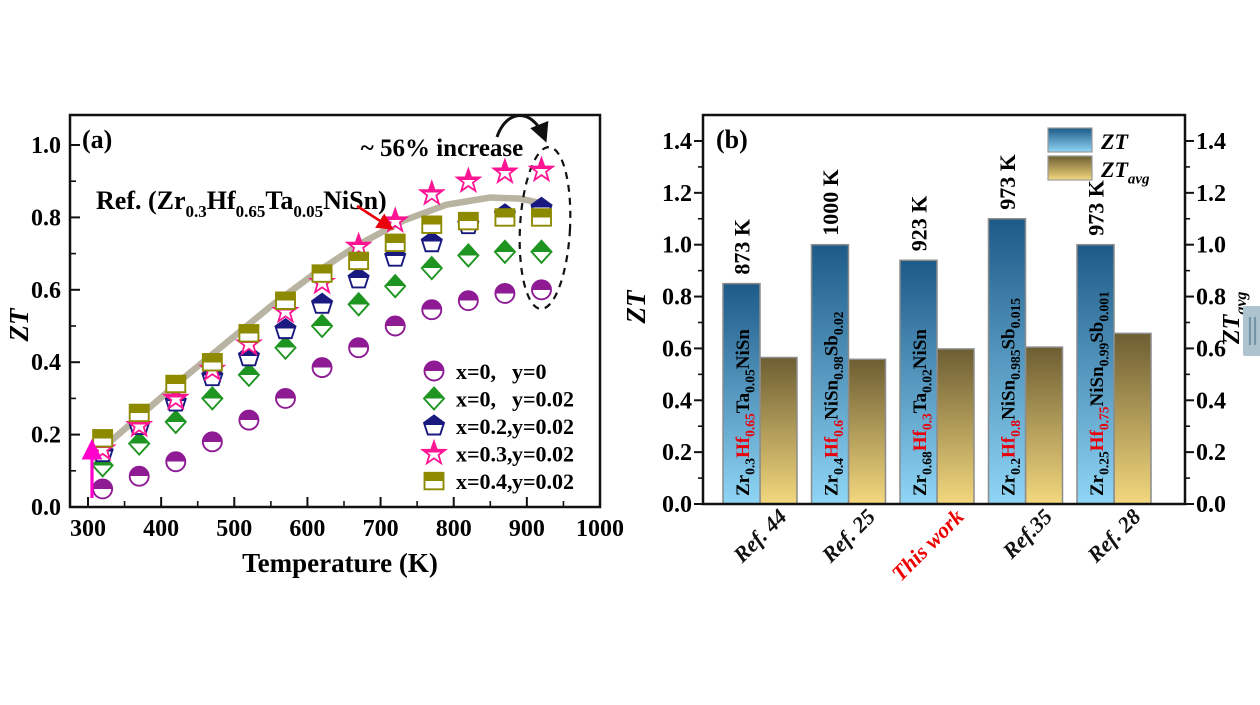 The image size is (1260, 705). What do you see at coordinates (340, 563) in the screenshot?
I see `panel-a-xlabel: Temperature (K)` at bounding box center [340, 563].